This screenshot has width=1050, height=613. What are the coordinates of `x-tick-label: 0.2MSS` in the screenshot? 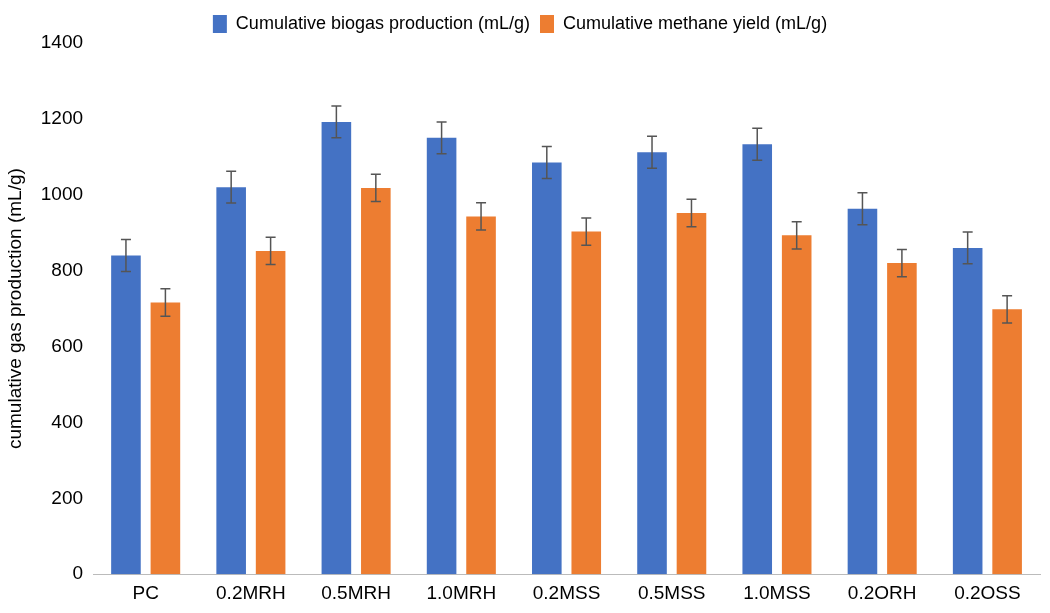 It's located at (566, 592).